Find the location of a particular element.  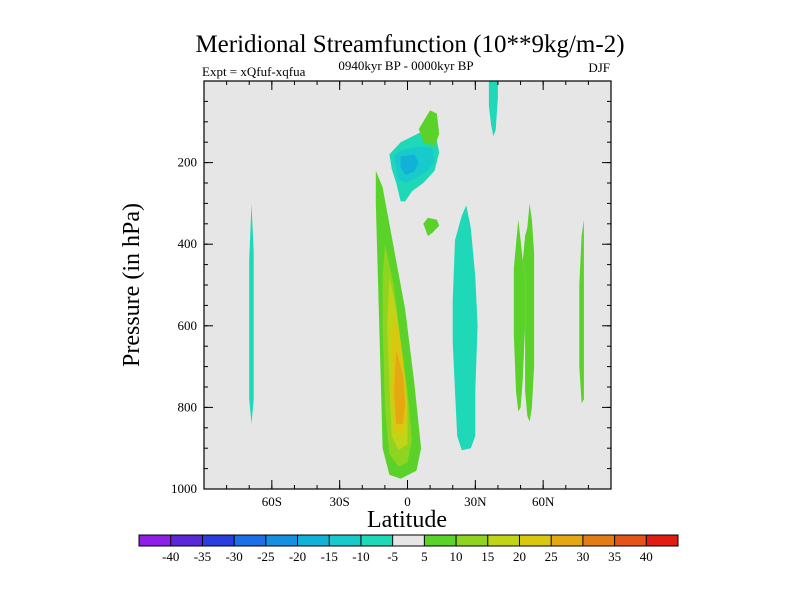

colorbar-level-label: -5 is located at coordinates (392, 556).